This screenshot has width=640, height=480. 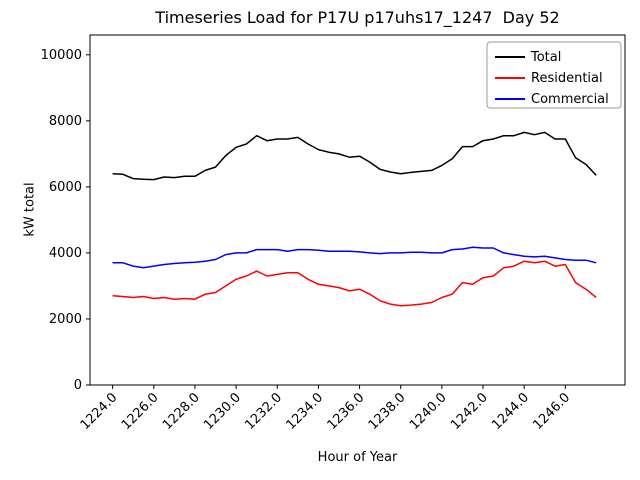 I want to click on x-tick-label: 1226.0, so click(x=140, y=411).